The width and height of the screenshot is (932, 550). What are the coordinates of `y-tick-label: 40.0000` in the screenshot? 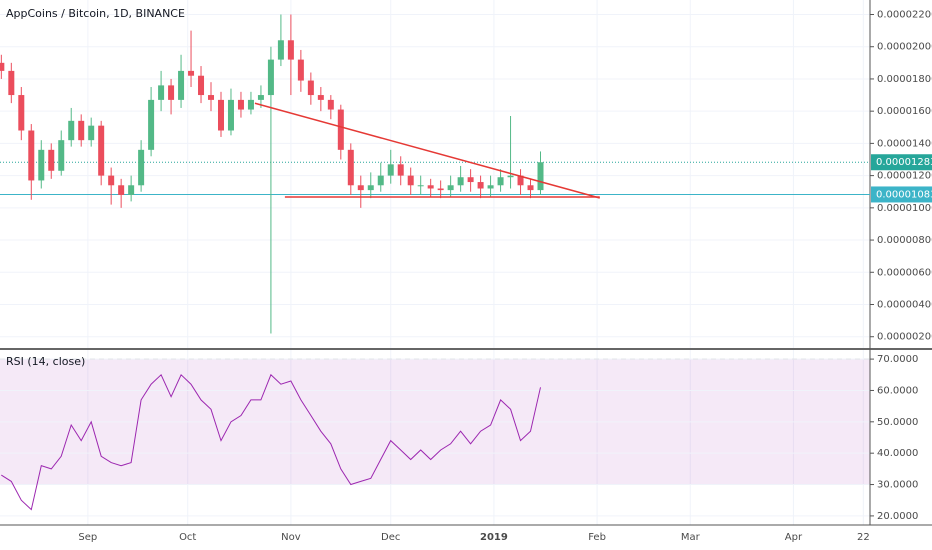 It's located at (897, 453).